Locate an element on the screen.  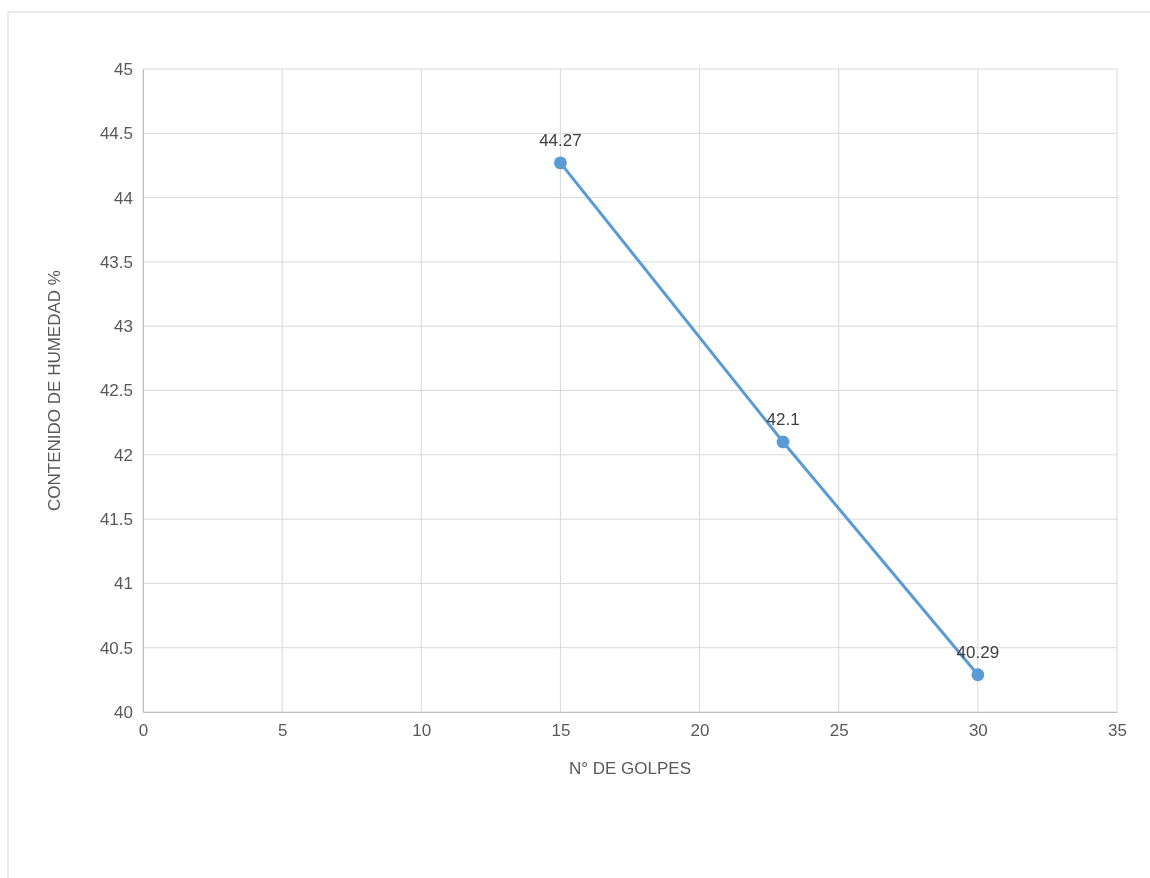
y-tick-label: 43 is located at coordinates (123, 327).